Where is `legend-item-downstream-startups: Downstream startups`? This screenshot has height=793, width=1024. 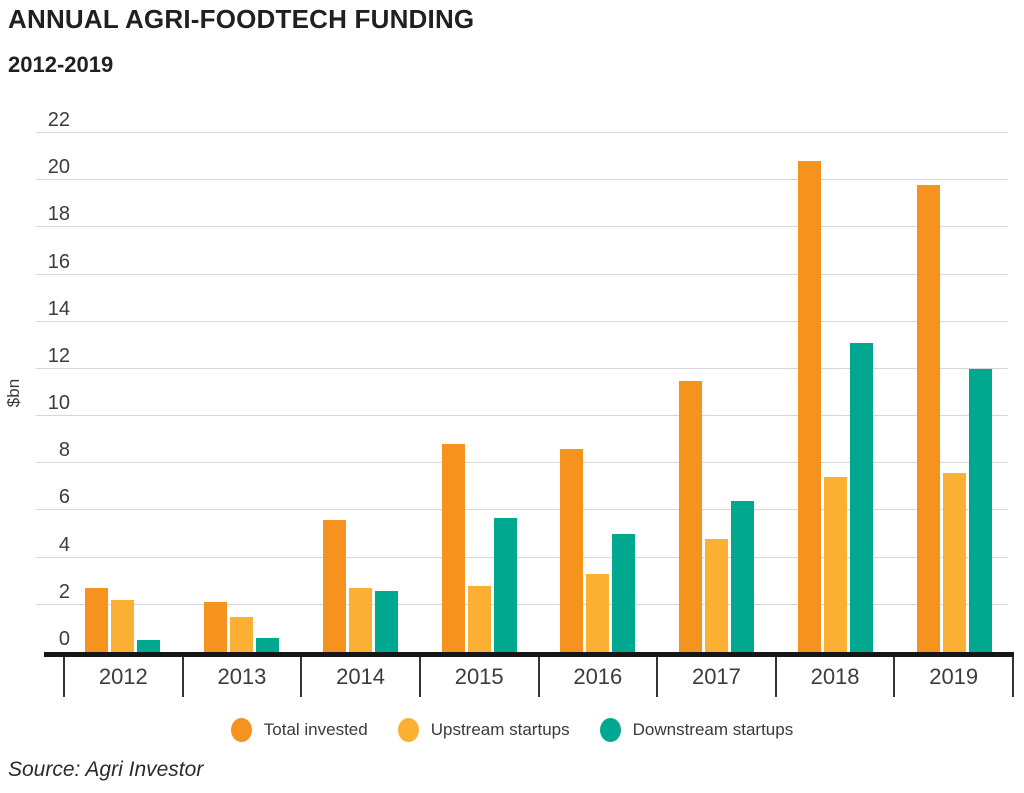 legend-item-downstream-startups: Downstream startups is located at coordinates (696, 730).